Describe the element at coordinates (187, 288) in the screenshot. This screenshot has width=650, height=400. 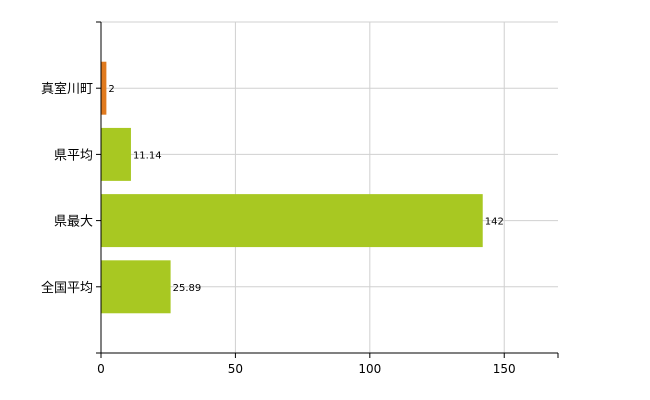
I see `data-label: 25.89` at that location.